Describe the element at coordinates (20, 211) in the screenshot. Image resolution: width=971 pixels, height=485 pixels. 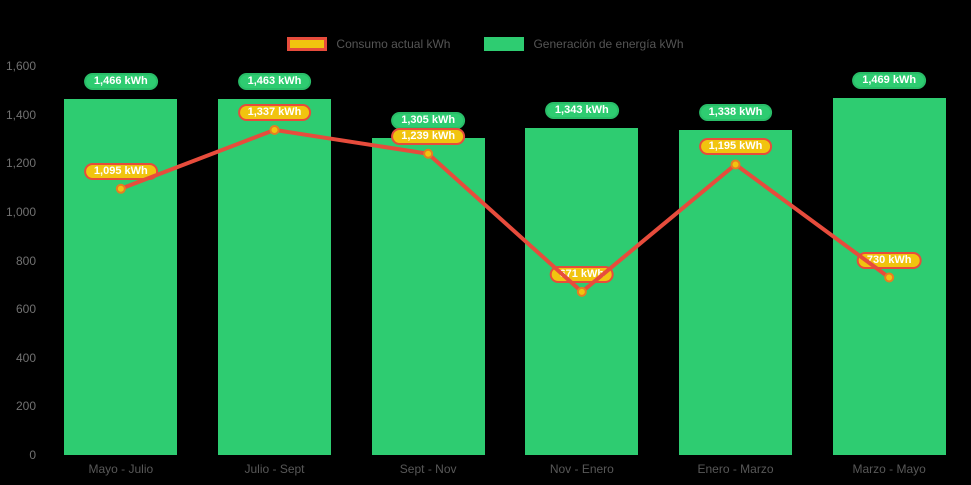
I see `y-axis-tick-label: 1,000` at that location.